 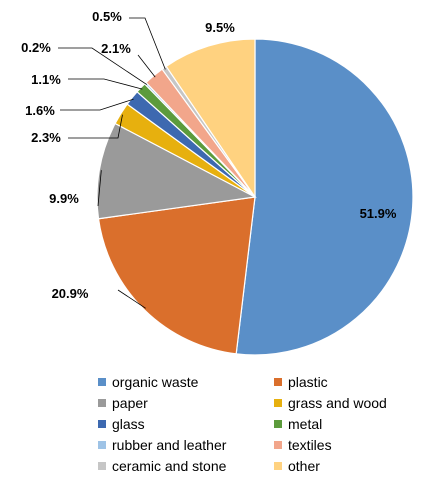 What do you see at coordinates (147, 43) in the screenshot?
I see `leader-line-ceramic-and-stone` at bounding box center [147, 43].